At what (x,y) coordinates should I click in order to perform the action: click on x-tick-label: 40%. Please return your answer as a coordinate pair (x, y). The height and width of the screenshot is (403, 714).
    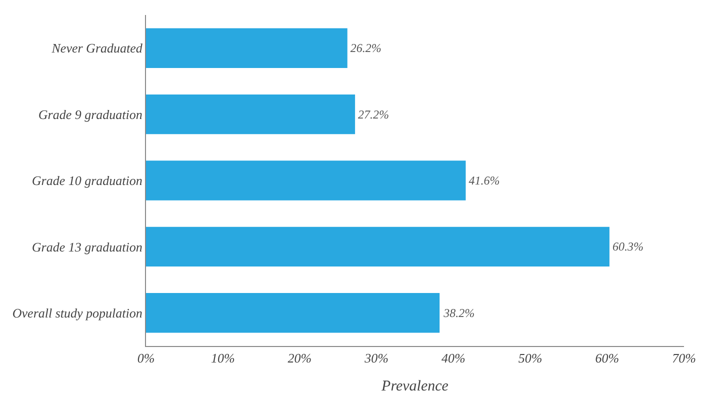
    Looking at the image, I should click on (454, 358).